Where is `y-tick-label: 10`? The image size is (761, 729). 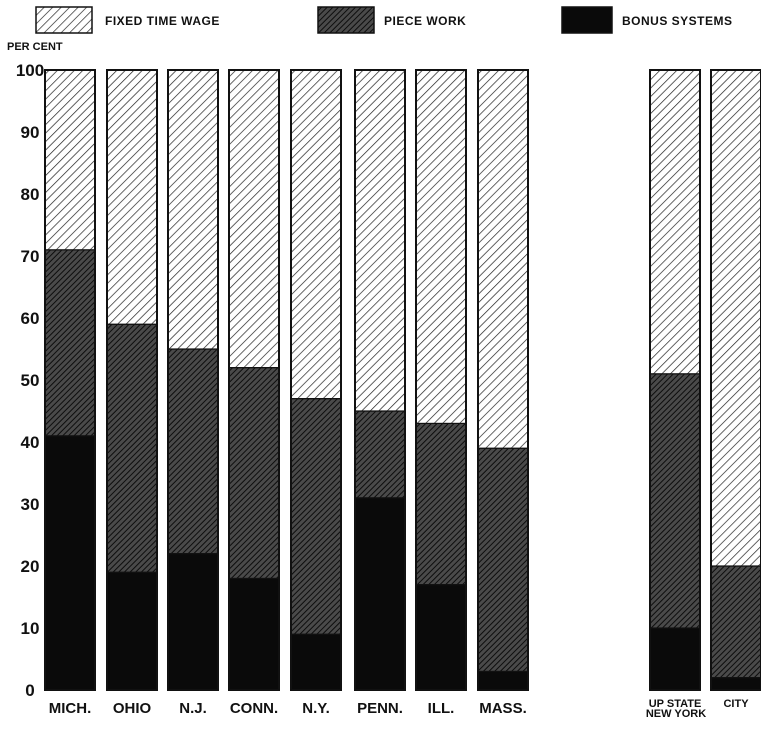 y-tick-label: 10 is located at coordinates (30, 628).